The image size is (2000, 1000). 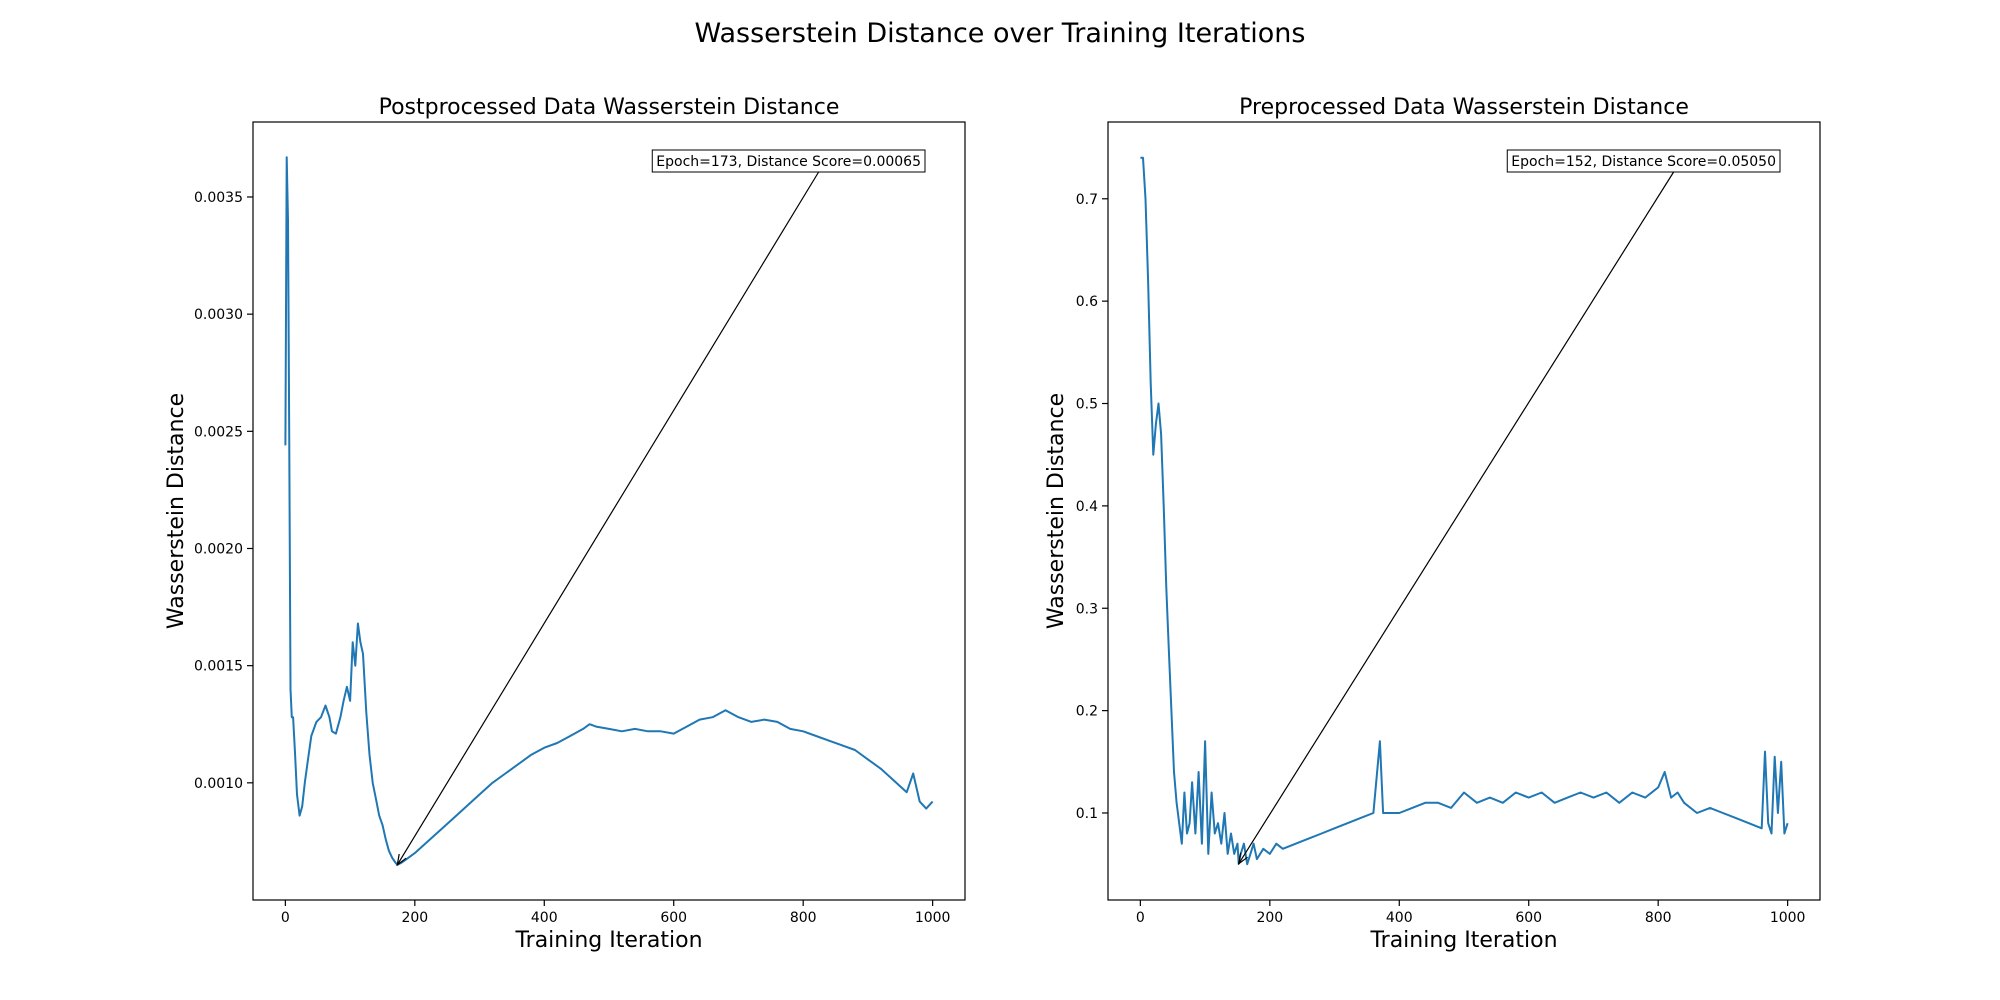 What do you see at coordinates (1464, 107) in the screenshot?
I see `chart-title: Preprocessed Data Wasserstein Distance` at bounding box center [1464, 107].